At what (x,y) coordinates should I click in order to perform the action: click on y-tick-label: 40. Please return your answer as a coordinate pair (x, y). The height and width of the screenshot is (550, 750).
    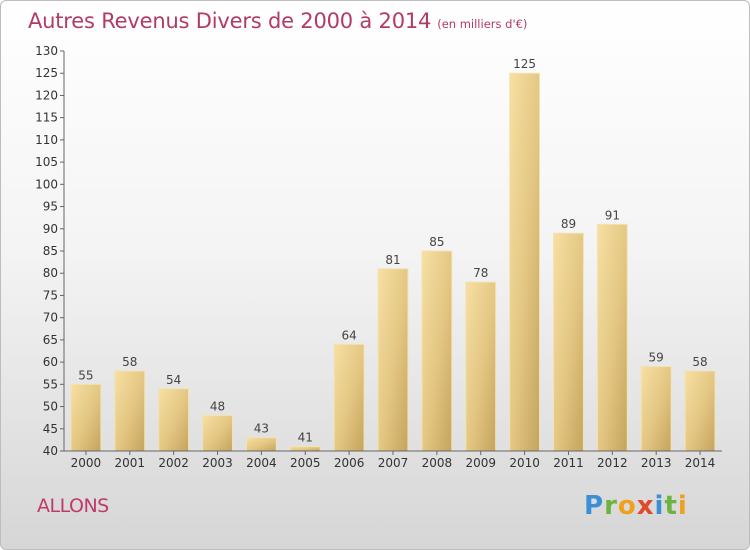
    Looking at the image, I should click on (50, 451).